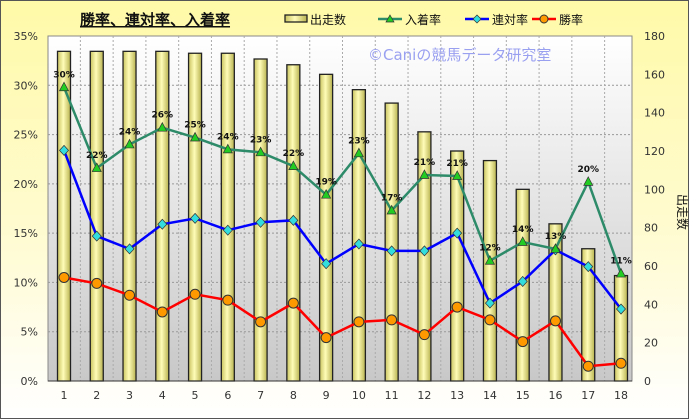 Image resolution: width=689 pixels, height=419 pixels. Describe the element at coordinates (424, 395) in the screenshot. I see `x-tick-label: 12` at that location.